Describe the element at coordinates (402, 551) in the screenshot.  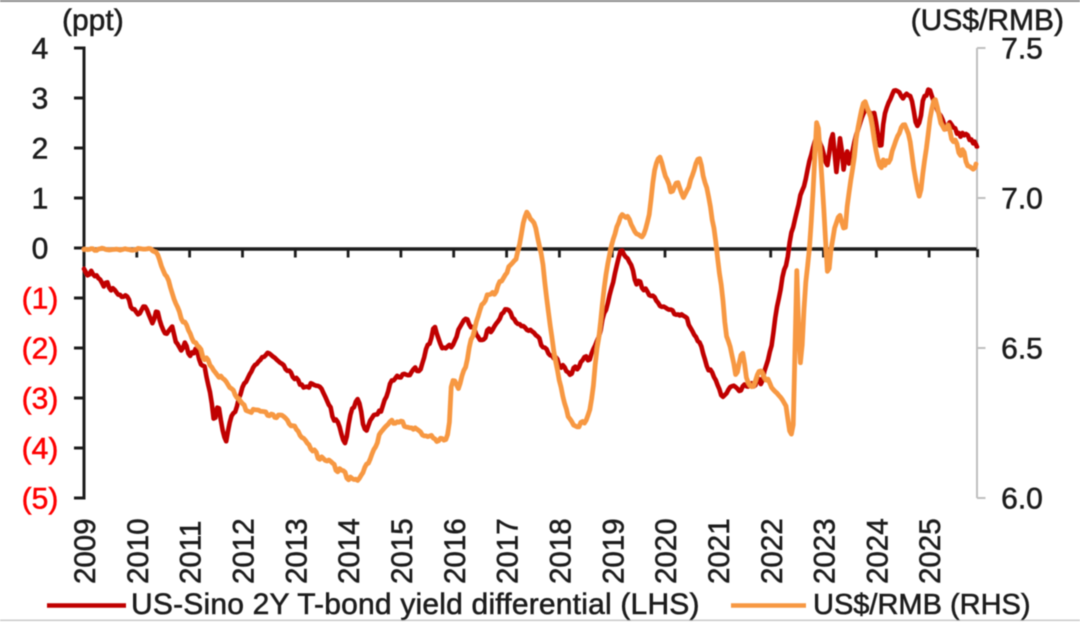
I see `svg-text: 2015` at that location.